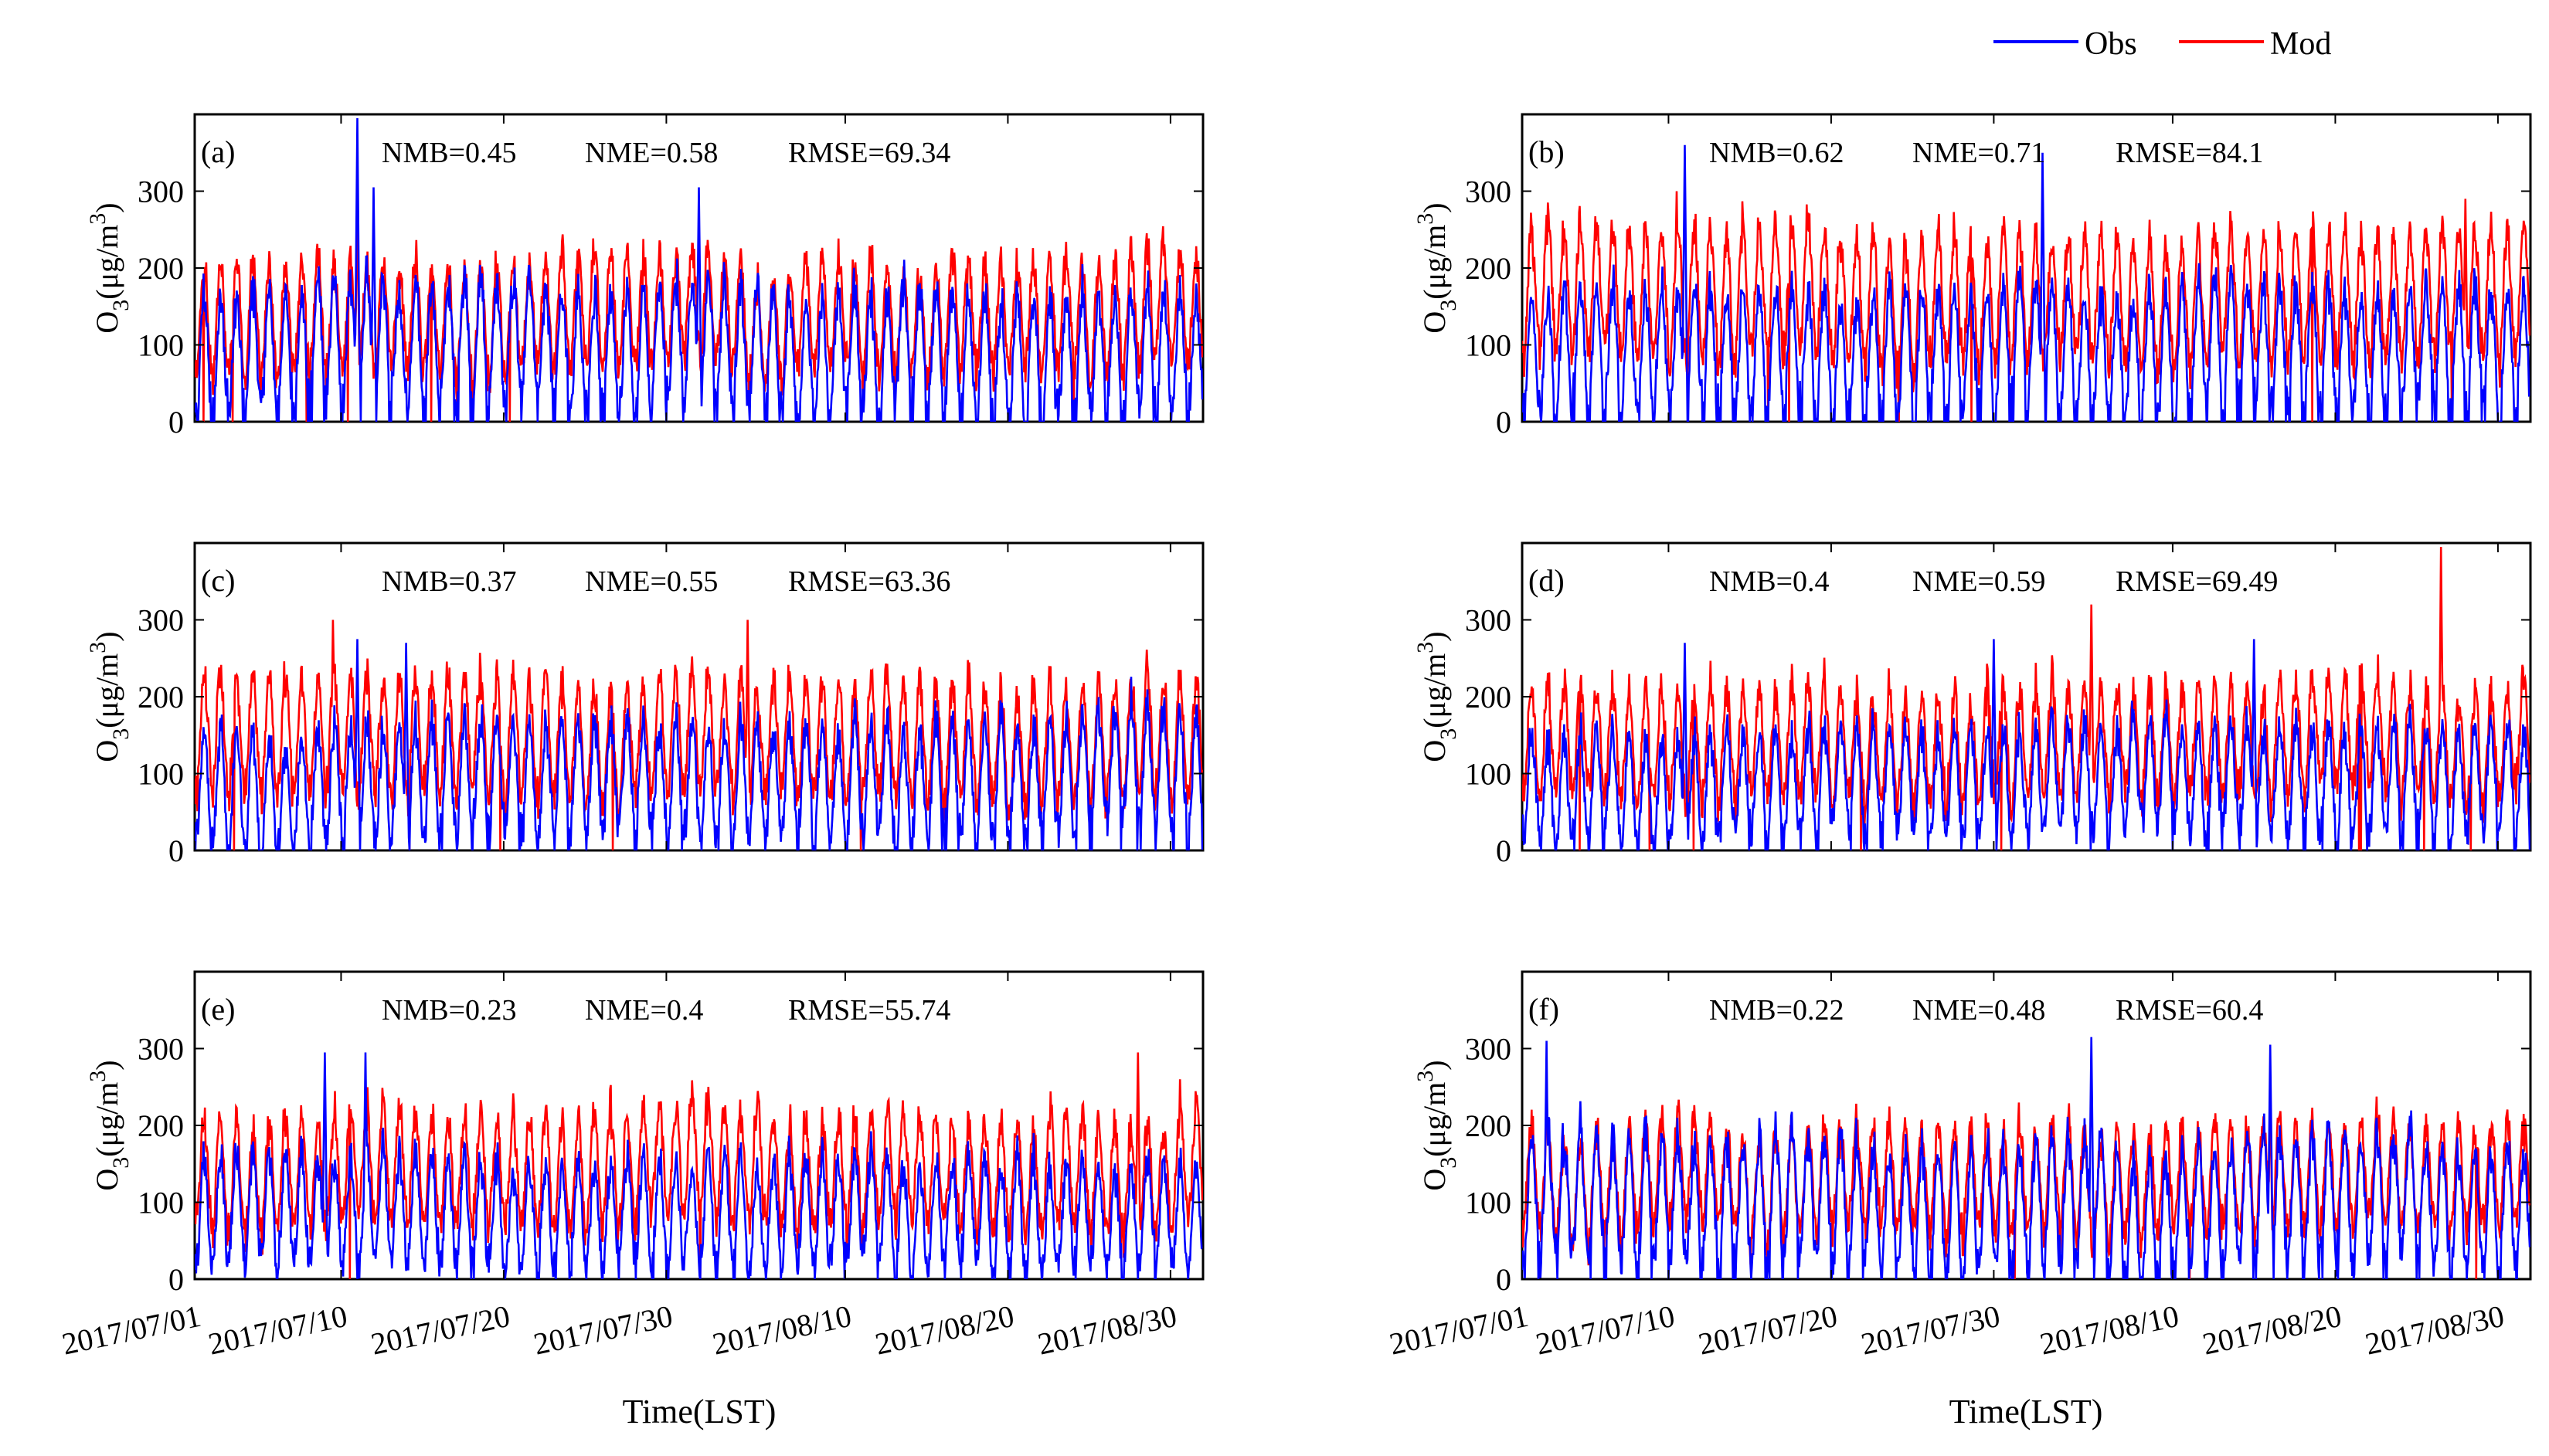  What do you see at coordinates (2026, 306) in the screenshot?
I see `panel-b-mod-line` at bounding box center [2026, 306].